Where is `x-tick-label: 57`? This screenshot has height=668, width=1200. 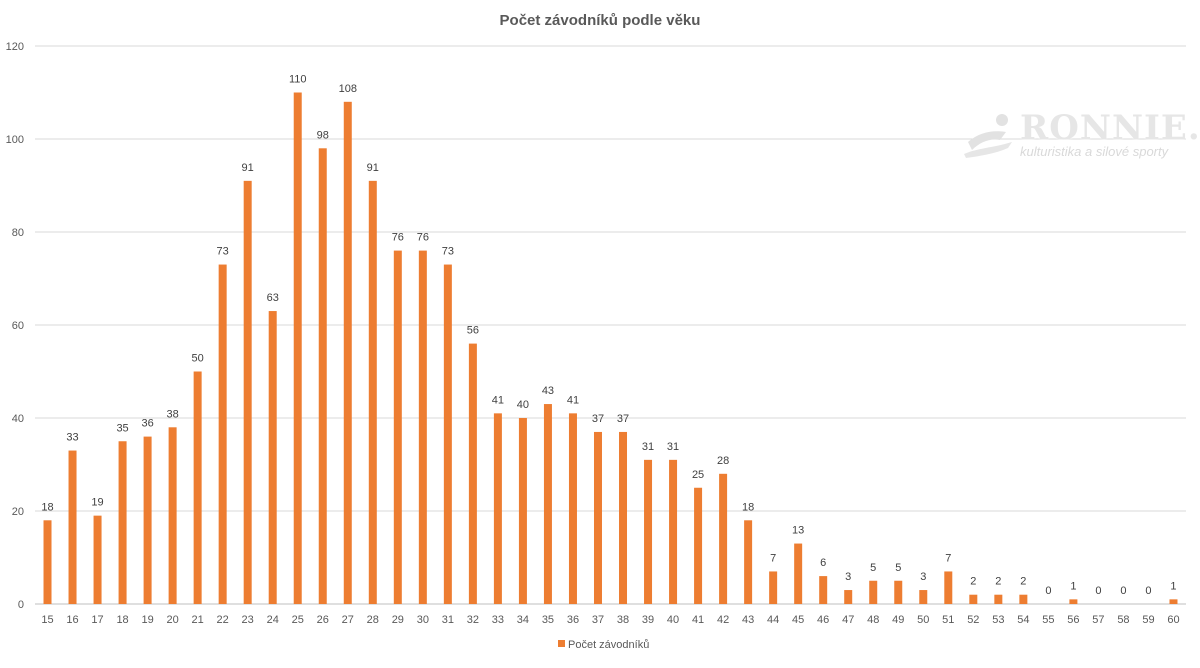
x-tick-label: 57 is located at coordinates (1098, 620).